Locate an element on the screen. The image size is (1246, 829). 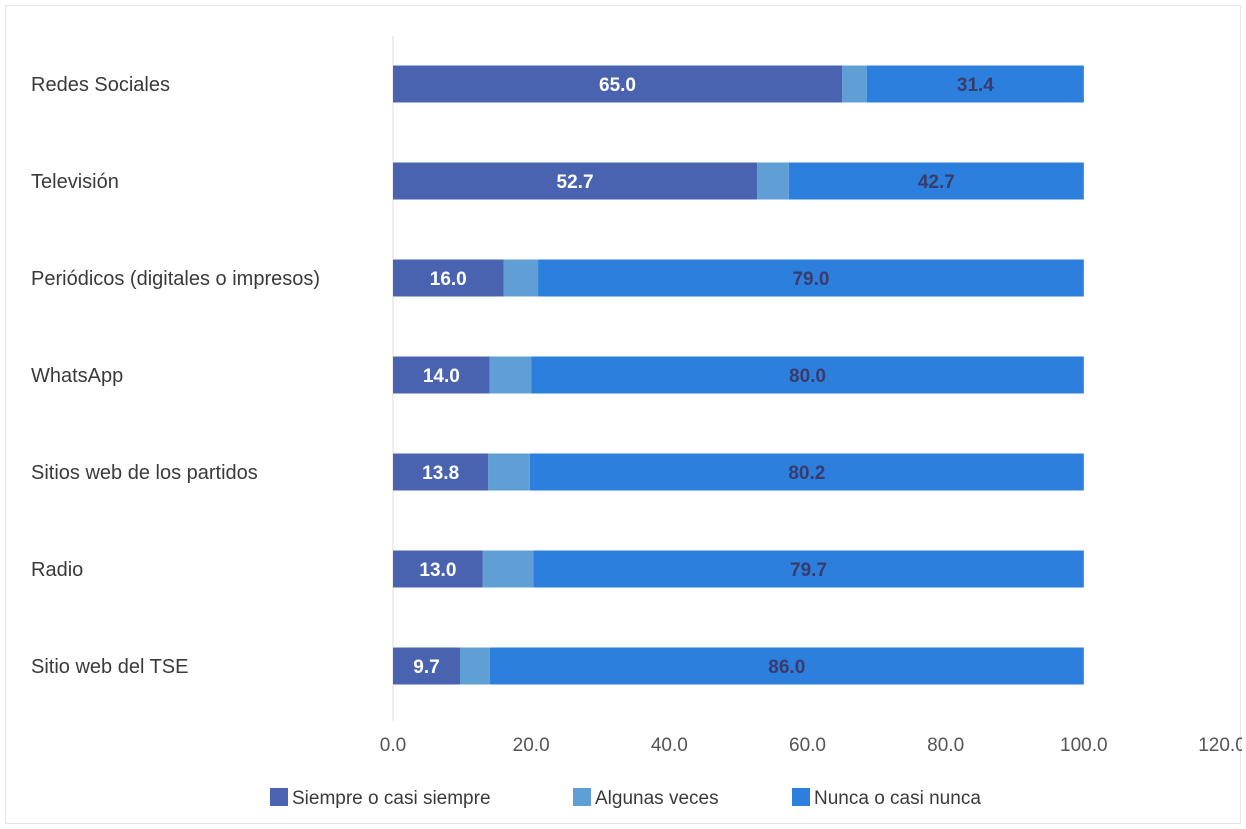
x-tick-label: 20.0 is located at coordinates (531, 745).